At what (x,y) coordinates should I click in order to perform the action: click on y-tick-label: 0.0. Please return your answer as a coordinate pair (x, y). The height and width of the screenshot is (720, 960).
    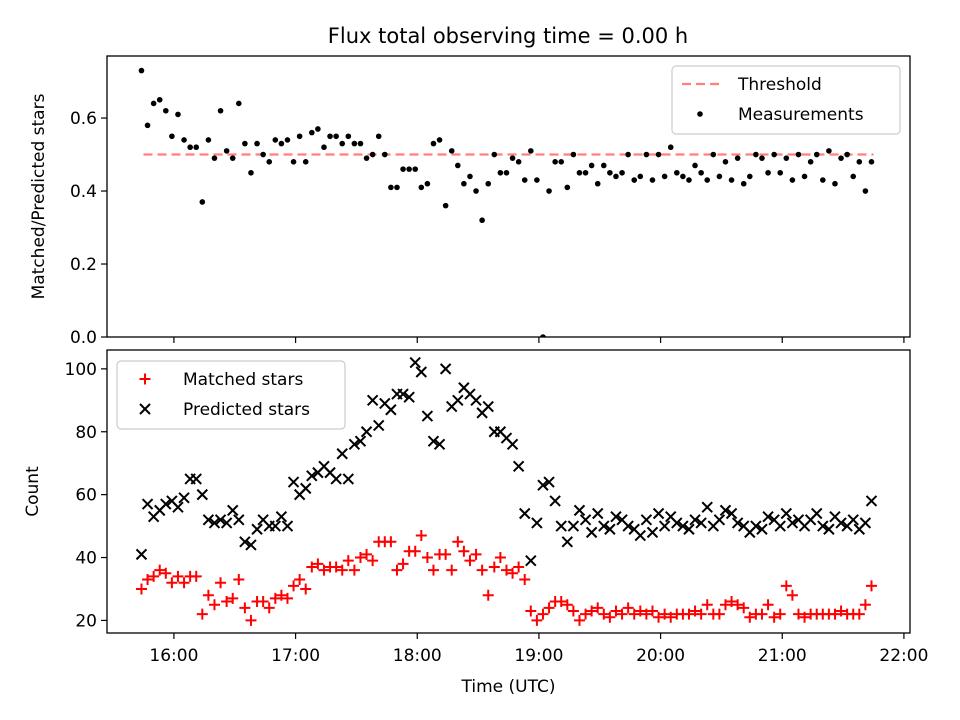
    Looking at the image, I should click on (83, 338).